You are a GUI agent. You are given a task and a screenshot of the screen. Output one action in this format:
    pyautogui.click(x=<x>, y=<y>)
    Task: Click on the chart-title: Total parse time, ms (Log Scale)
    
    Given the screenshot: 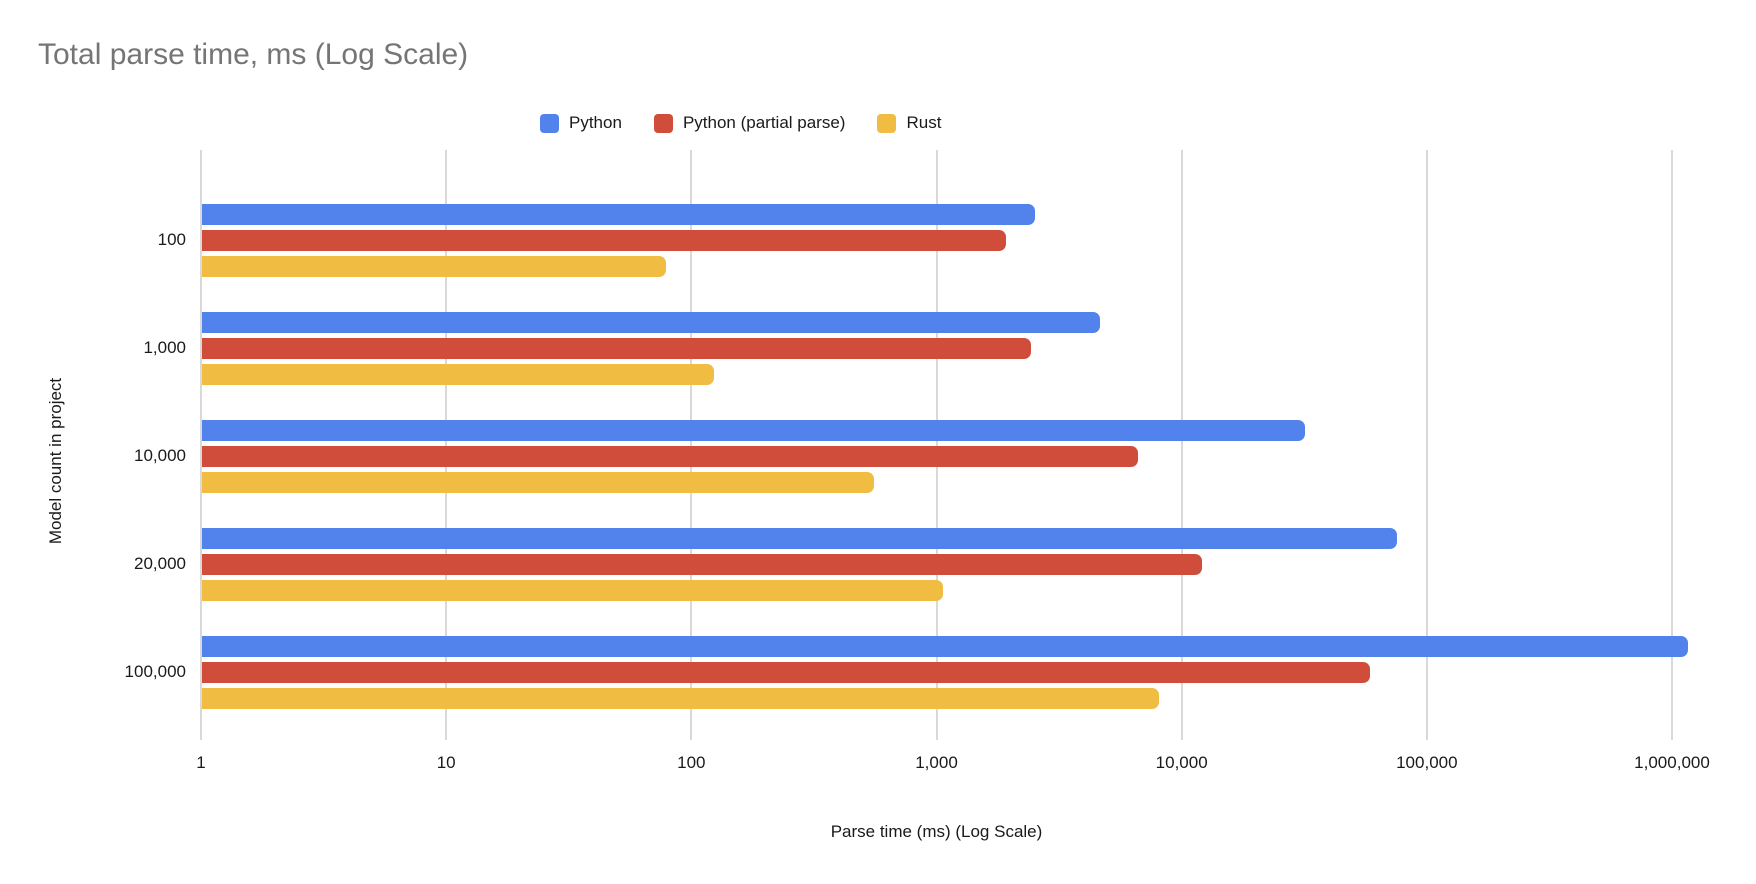 What is the action you would take?
    pyautogui.click(x=253, y=54)
    